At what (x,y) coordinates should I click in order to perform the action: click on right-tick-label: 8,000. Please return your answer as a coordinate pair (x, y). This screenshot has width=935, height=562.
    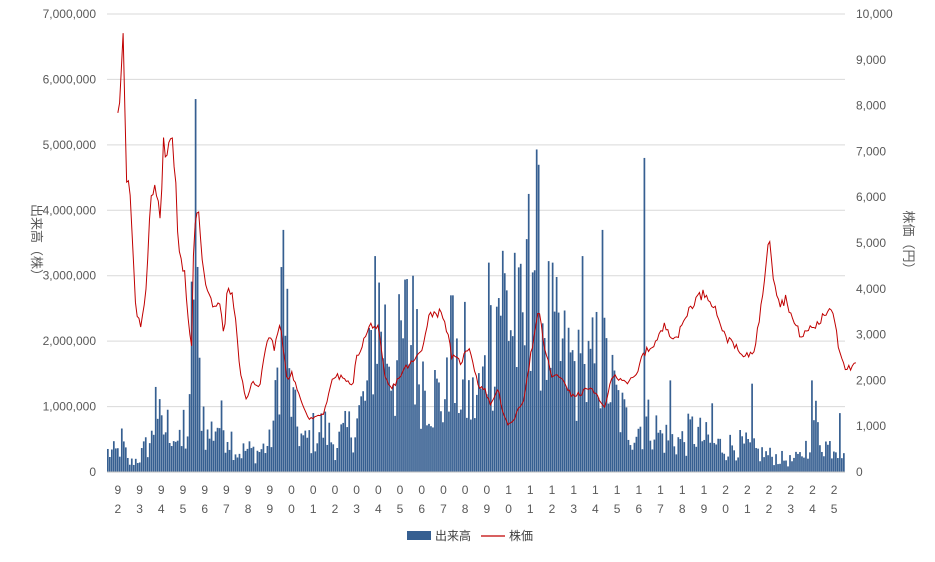
    Looking at the image, I should click on (871, 106).